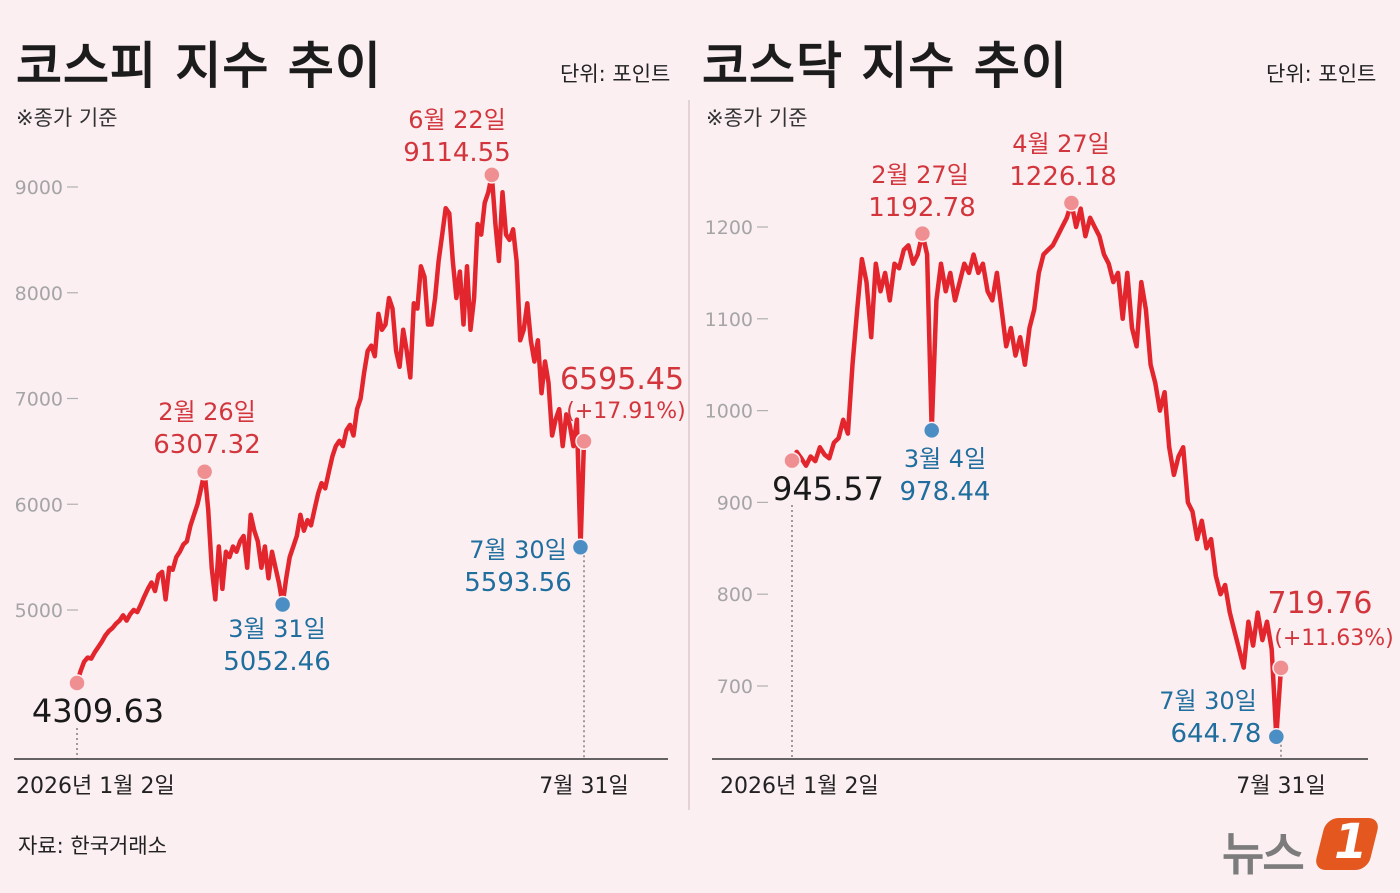 This screenshot has width=1400, height=893. I want to click on annotation-date: 3월 31일, so click(277, 629).